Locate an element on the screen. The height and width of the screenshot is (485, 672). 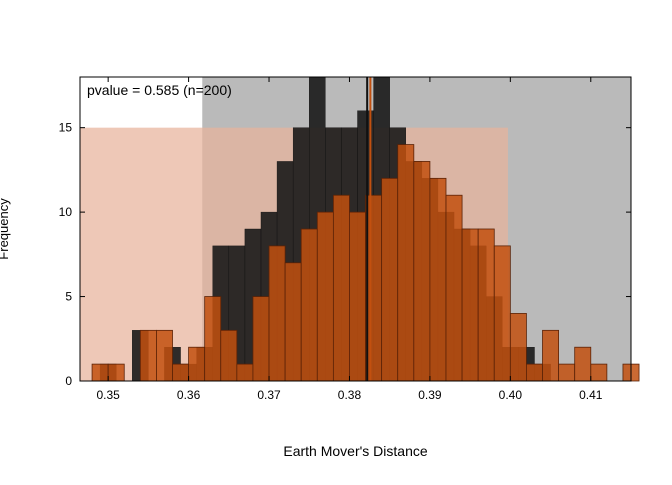
x-tick-label-7: 0.41 is located at coordinates (591, 395).